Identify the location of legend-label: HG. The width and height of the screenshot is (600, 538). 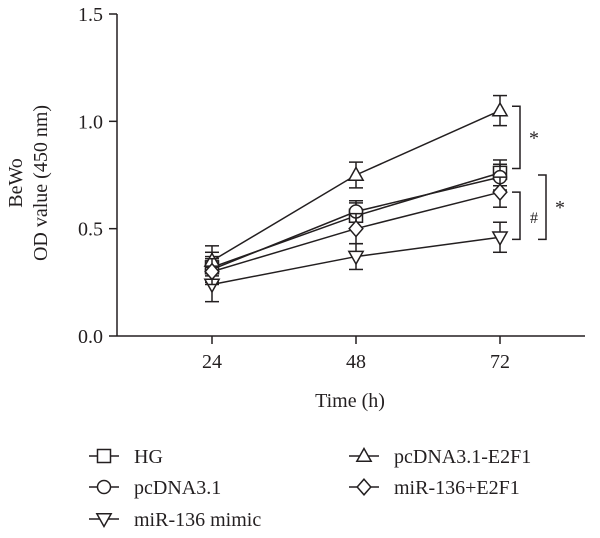
(148, 457).